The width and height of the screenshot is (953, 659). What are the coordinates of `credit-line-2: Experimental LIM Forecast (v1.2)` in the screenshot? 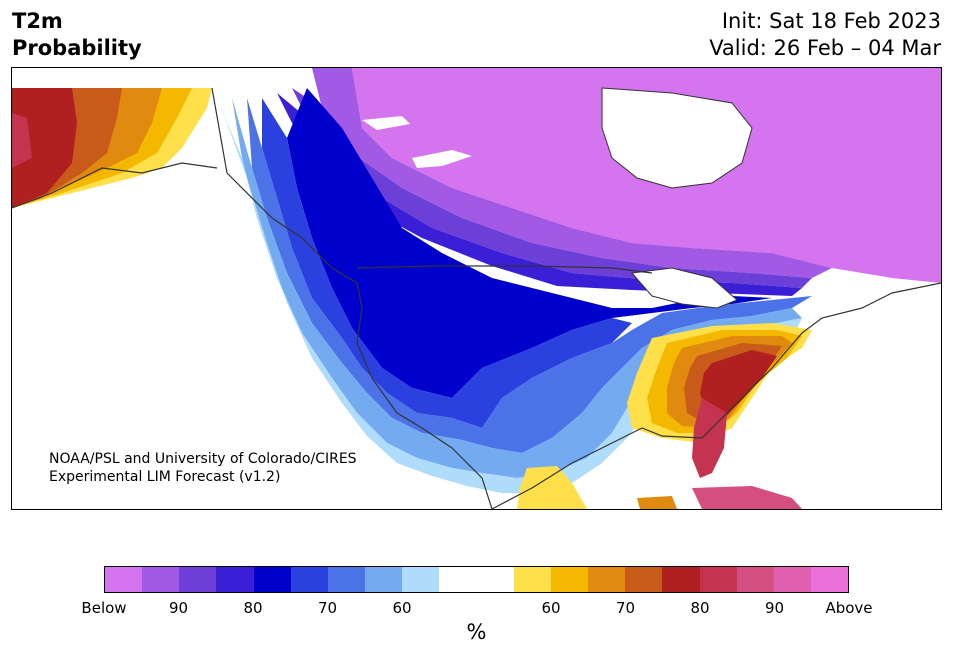 It's located at (165, 477).